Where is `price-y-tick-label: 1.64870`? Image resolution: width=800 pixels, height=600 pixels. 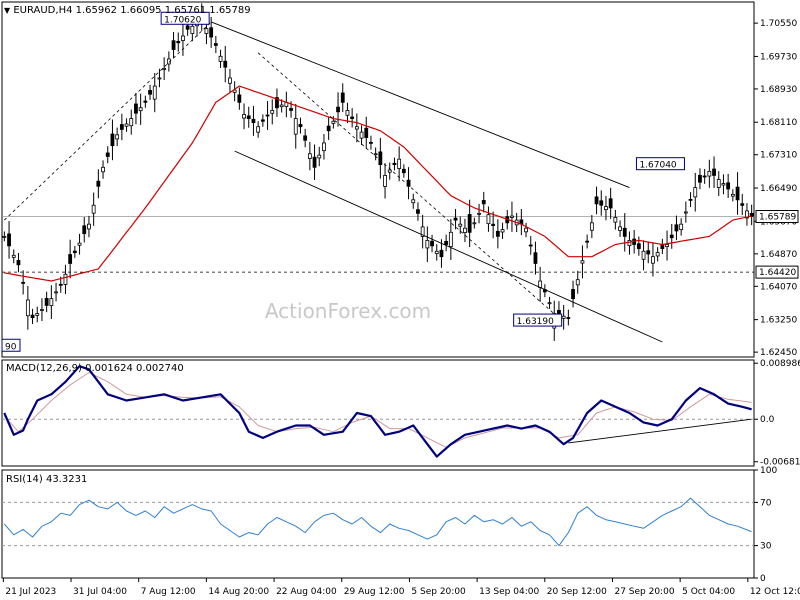 price-y-tick-label: 1.64870 is located at coordinates (778, 255).